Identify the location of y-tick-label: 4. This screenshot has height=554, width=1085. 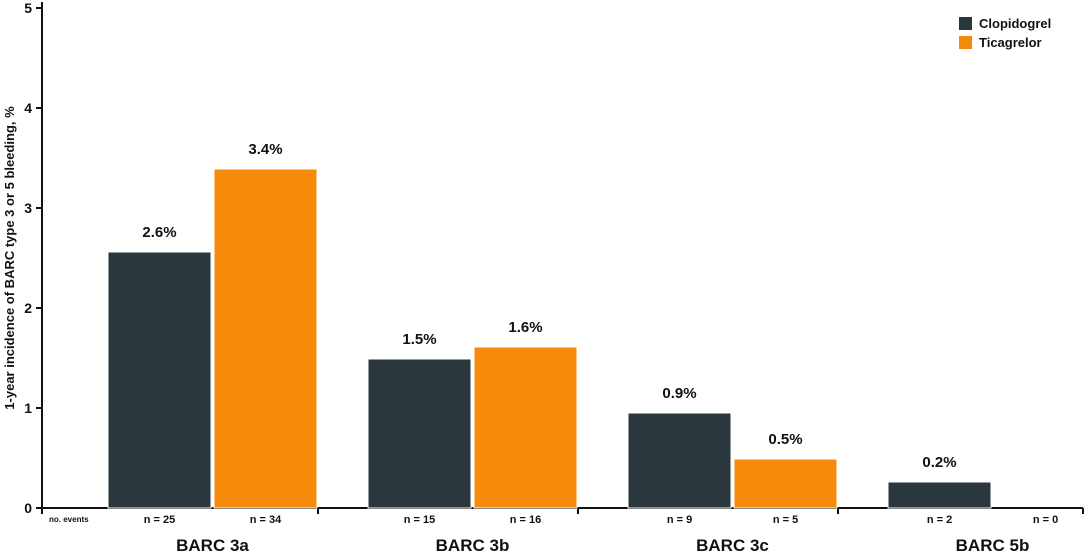
(28, 108).